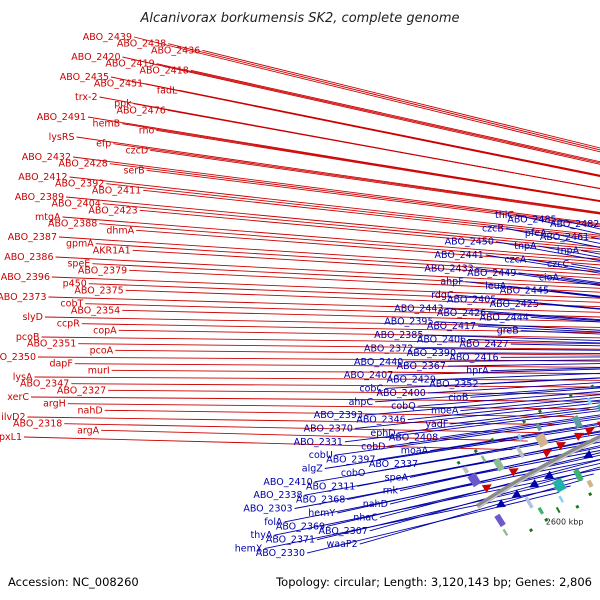 This screenshot has width=600, height=600. I want to click on reverse-gene-label: ABO_2352, so click(453, 384).